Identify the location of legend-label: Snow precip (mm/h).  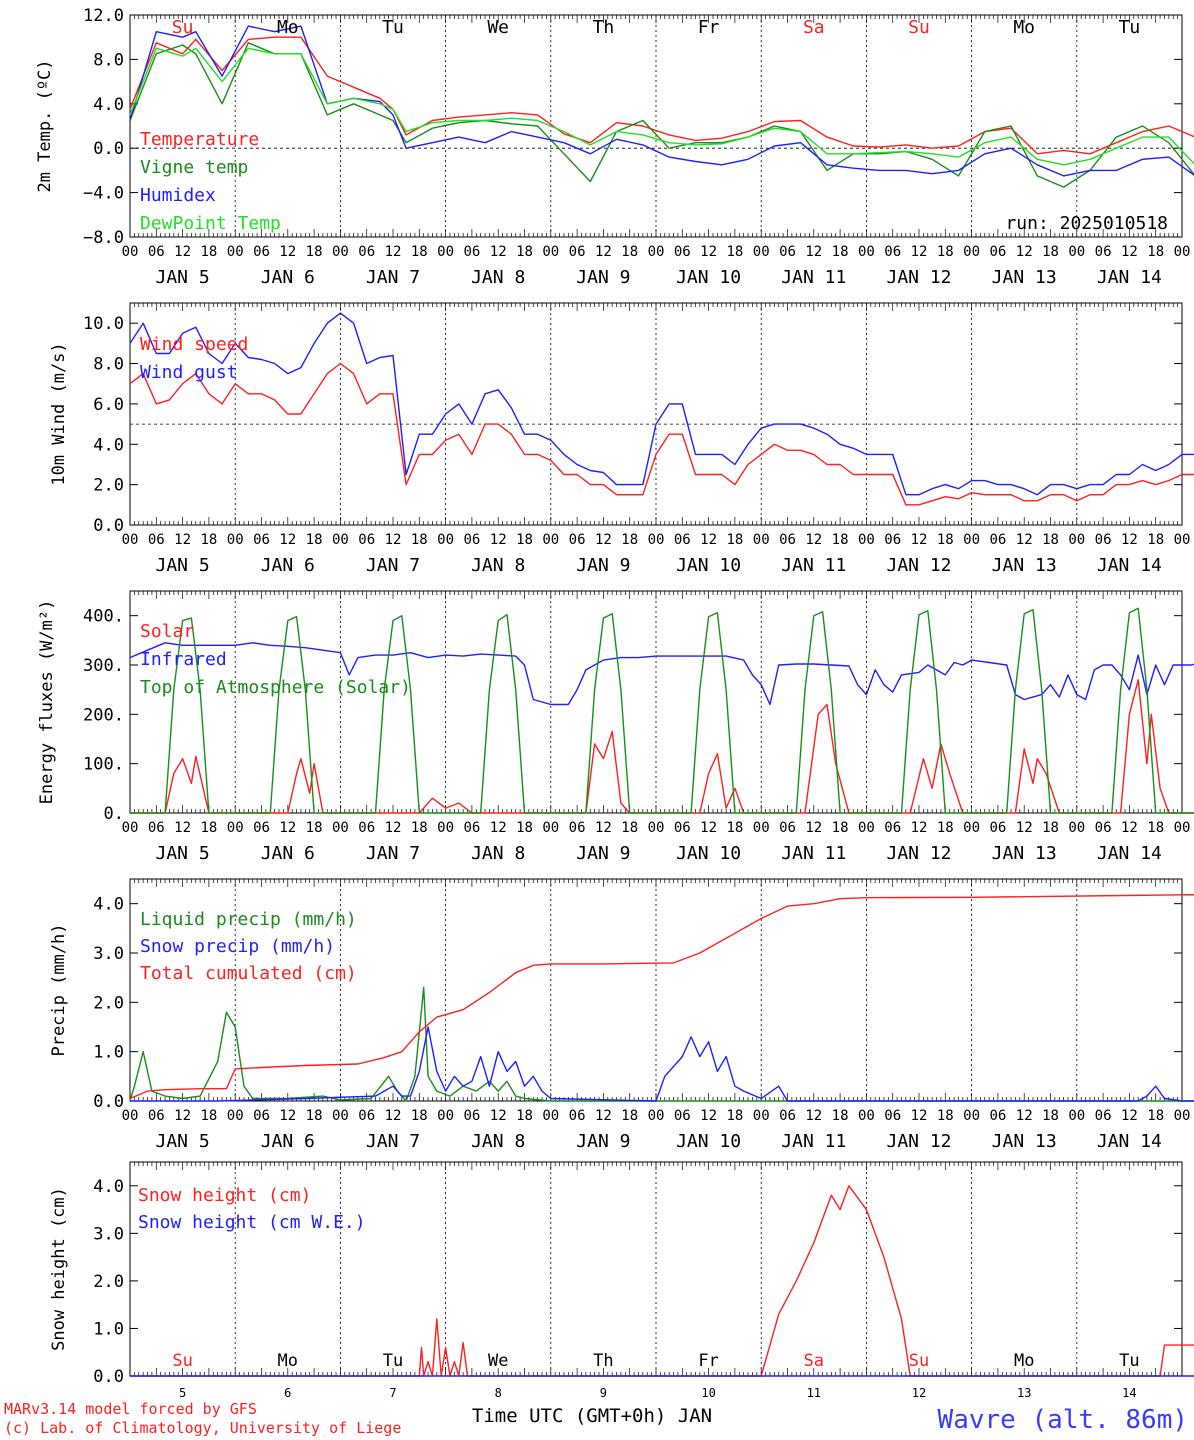
(237, 946).